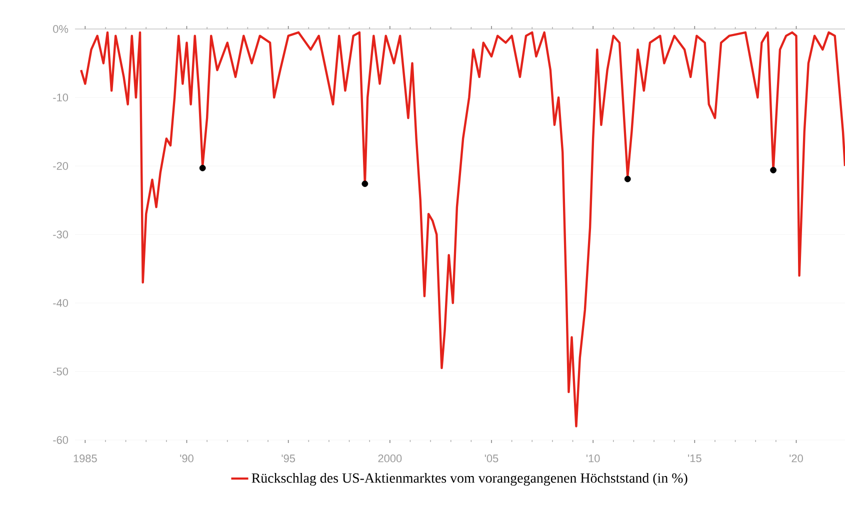  Describe the element at coordinates (60, 440) in the screenshot. I see `y-tick-label: -60` at that location.